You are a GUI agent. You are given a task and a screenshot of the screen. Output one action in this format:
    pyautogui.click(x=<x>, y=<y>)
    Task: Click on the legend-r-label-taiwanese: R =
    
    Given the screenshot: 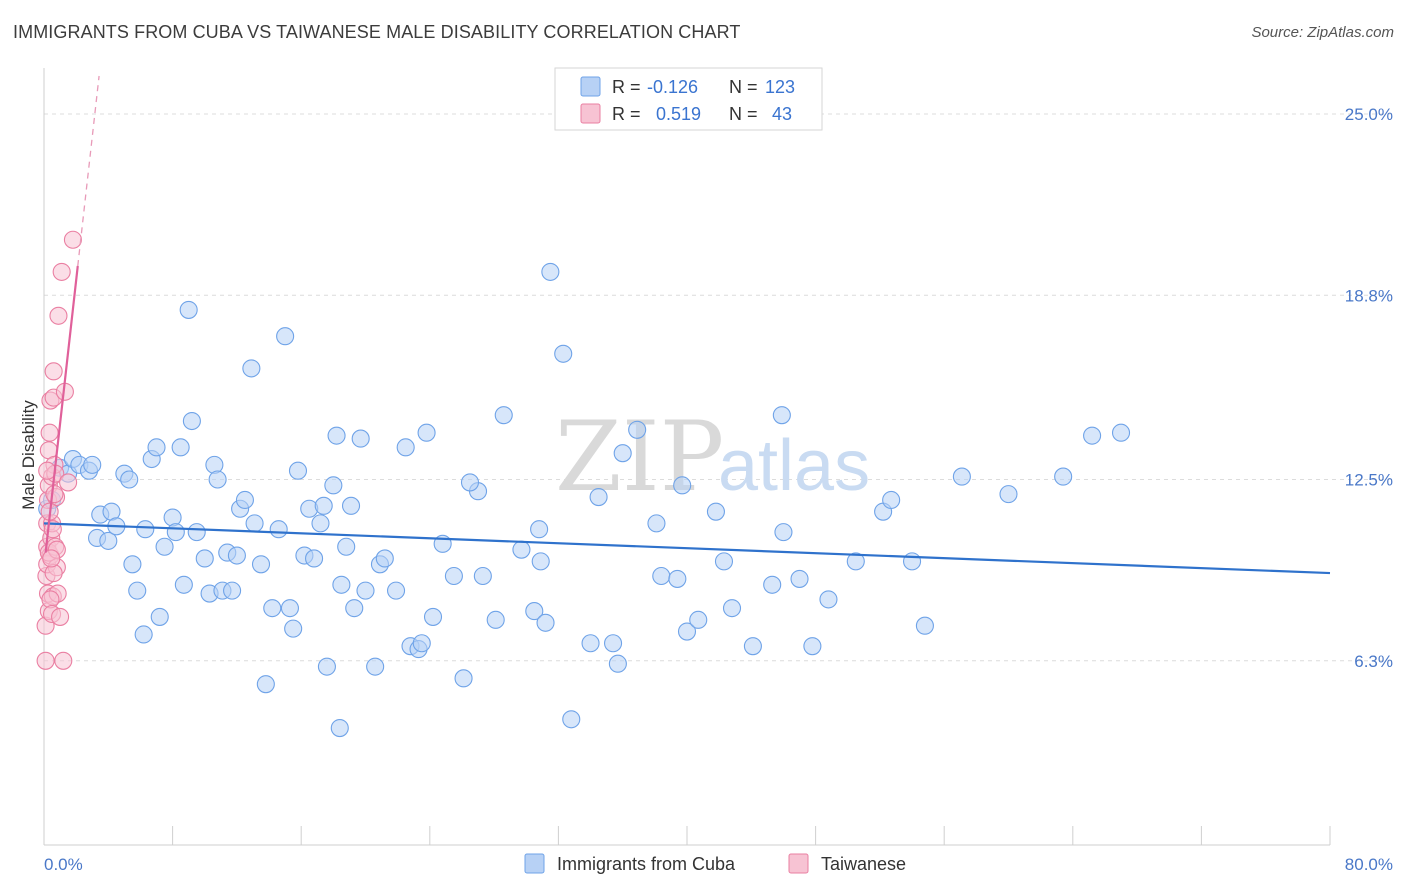 What is the action you would take?
    pyautogui.click(x=626, y=114)
    